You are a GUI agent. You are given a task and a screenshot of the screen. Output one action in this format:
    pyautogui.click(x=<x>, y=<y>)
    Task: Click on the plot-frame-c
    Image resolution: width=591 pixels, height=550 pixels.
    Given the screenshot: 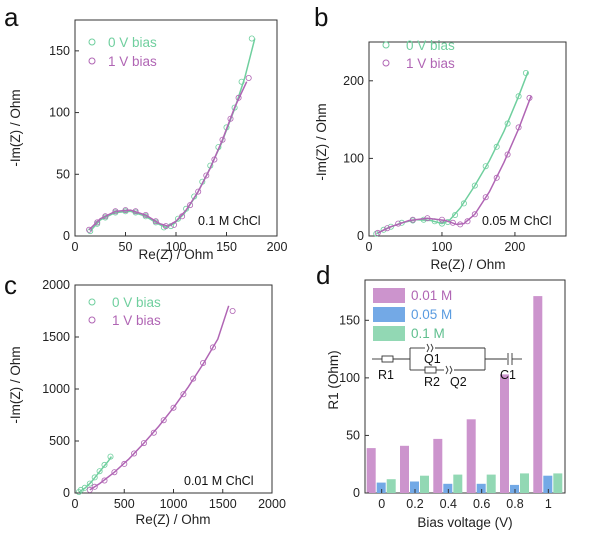 What is the action you would take?
    pyautogui.click(x=173, y=389)
    